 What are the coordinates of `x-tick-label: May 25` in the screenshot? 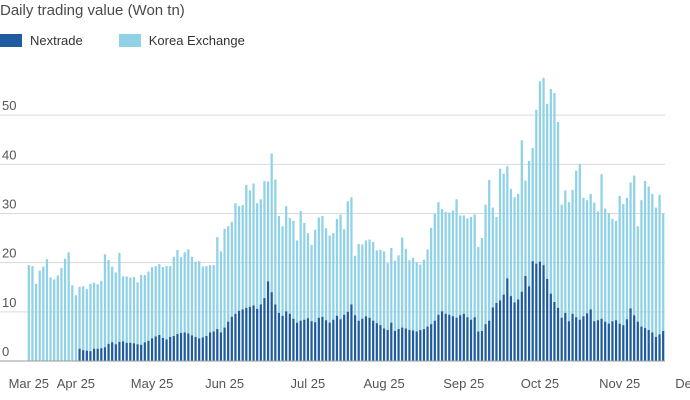 It's located at (152, 383).